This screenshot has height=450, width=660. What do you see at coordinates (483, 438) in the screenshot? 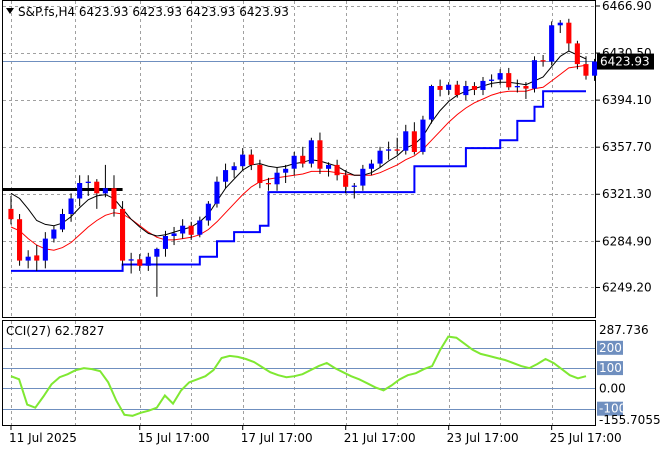
I see `time-tick-label: 23 Jul 17:00` at bounding box center [483, 438].